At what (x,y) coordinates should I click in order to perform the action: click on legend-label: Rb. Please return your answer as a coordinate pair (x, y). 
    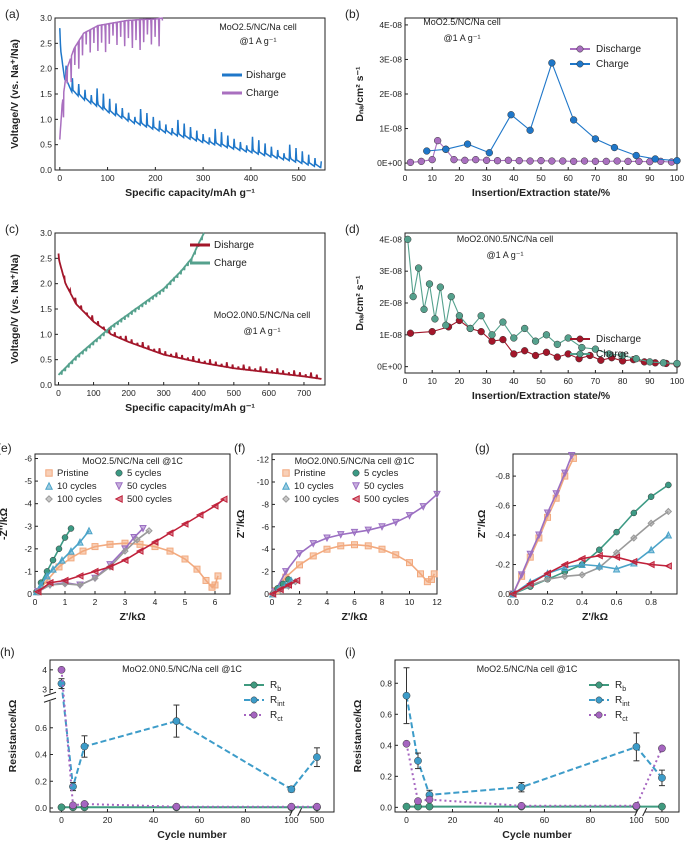
    Looking at the image, I should click on (275, 686).